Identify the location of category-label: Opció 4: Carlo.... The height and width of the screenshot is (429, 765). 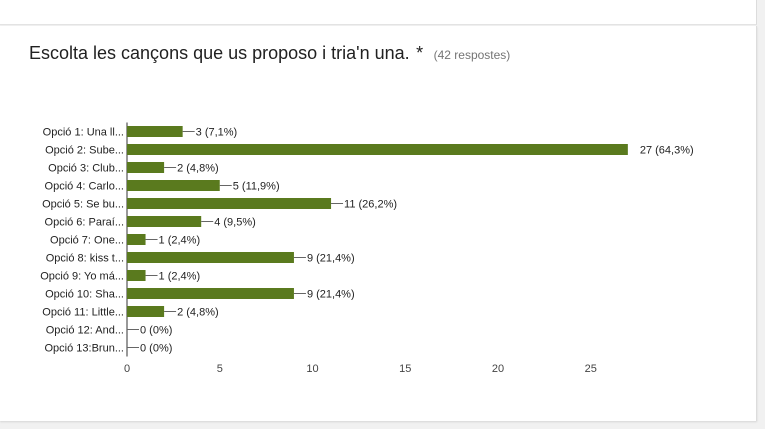
(84, 187).